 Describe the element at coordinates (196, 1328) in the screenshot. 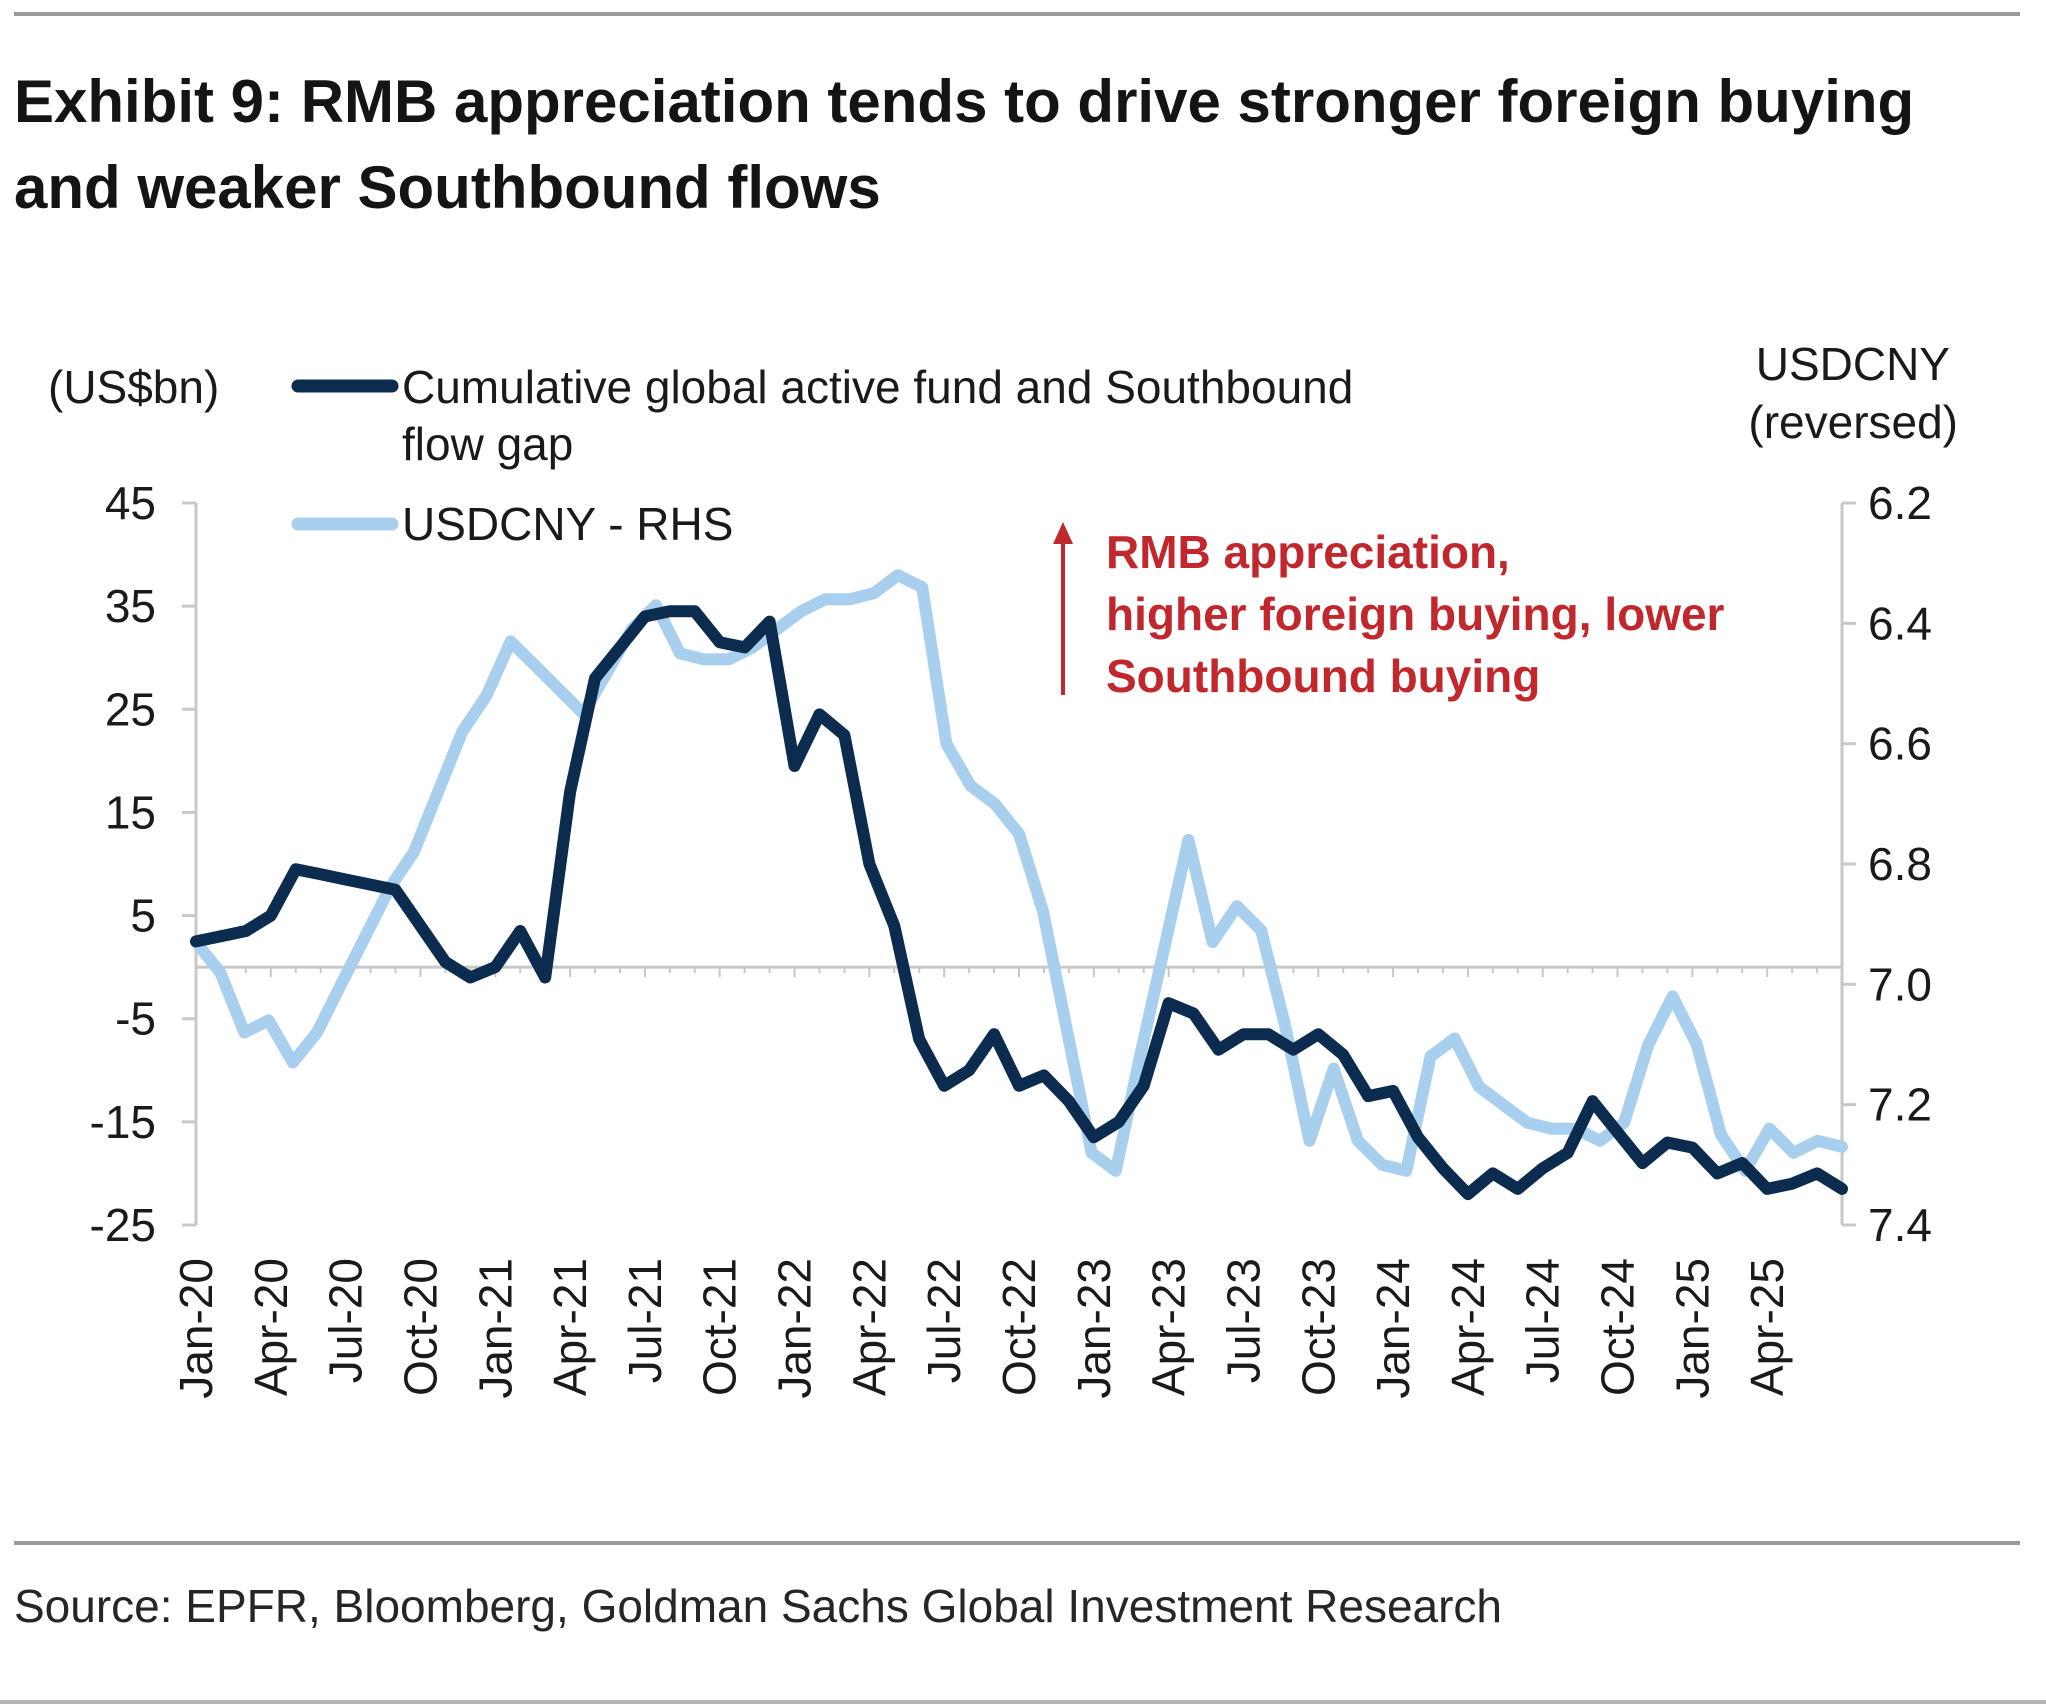

I see `x-axis-tick-label: Jan-20` at that location.